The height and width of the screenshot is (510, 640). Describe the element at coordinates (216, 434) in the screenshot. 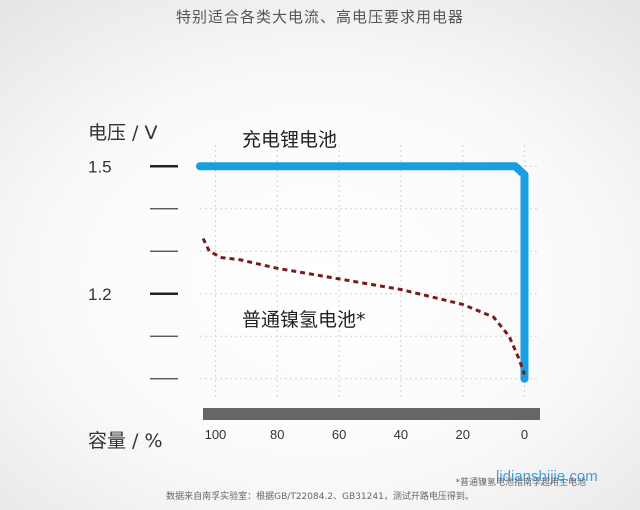

I see `x-tick-label-100: 100` at that location.